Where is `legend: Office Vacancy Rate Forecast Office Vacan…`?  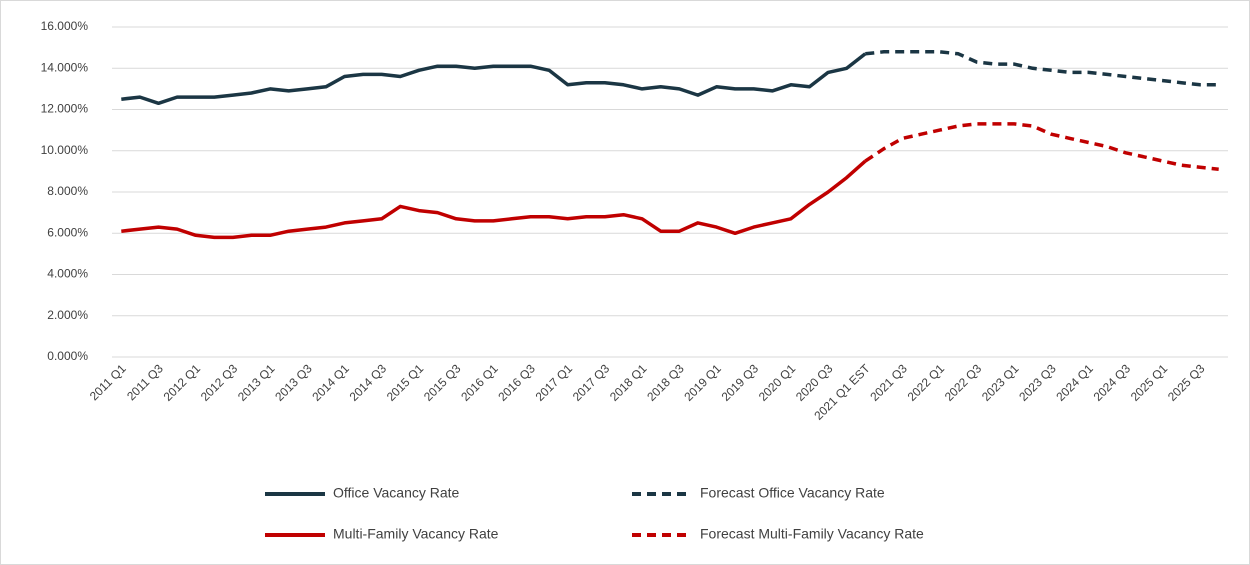 legend: Office Vacancy Rate Forecast Office Vacan… is located at coordinates (594, 513).